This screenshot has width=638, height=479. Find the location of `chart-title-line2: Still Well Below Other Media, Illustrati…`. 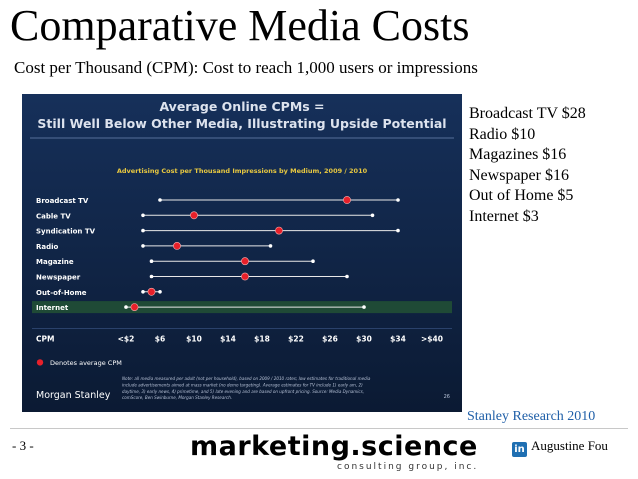

chart-title-line2: Still Well Below Other Media, Illustrati… is located at coordinates (241, 123).